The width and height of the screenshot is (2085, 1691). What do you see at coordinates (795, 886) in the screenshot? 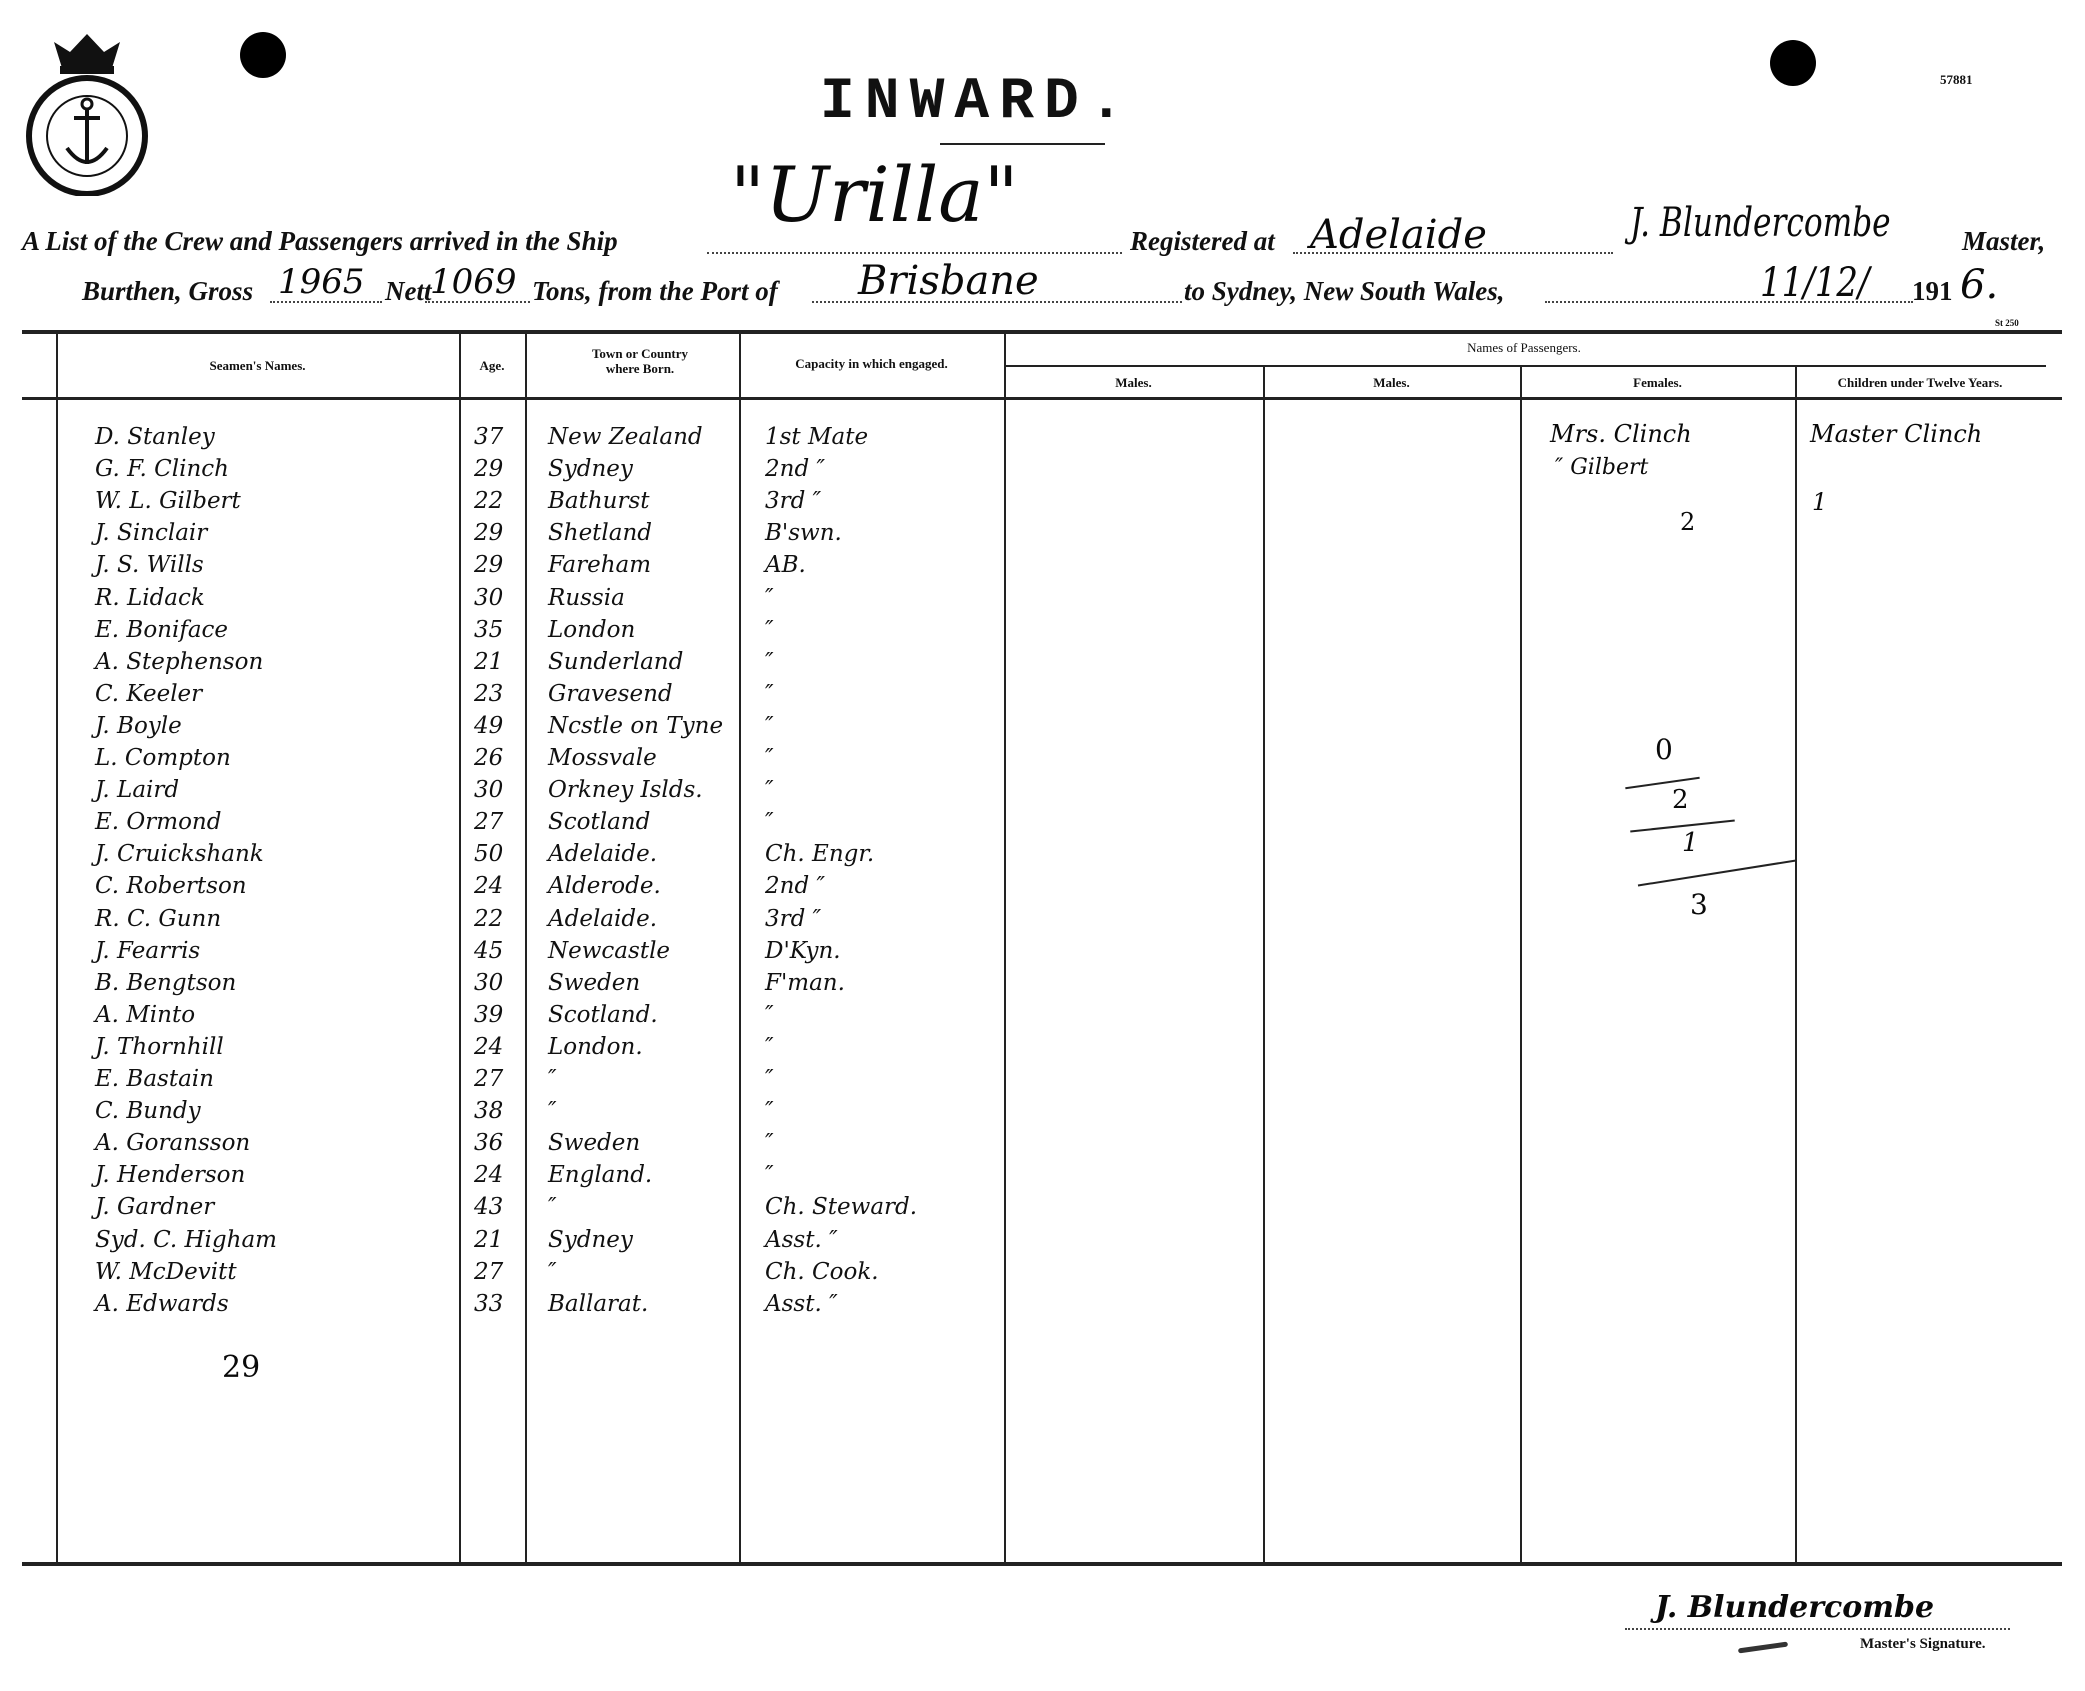
I see `crew-capacity: 2nd ″` at bounding box center [795, 886].